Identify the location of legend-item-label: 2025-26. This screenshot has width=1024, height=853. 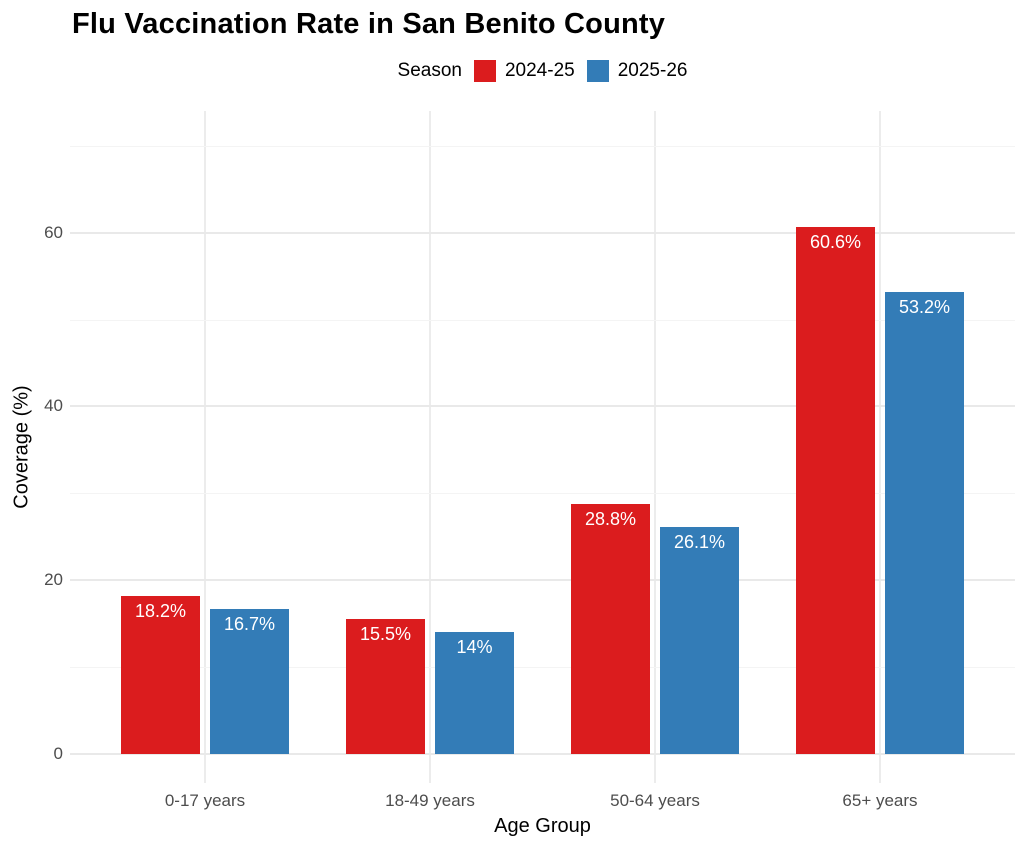
(652, 70).